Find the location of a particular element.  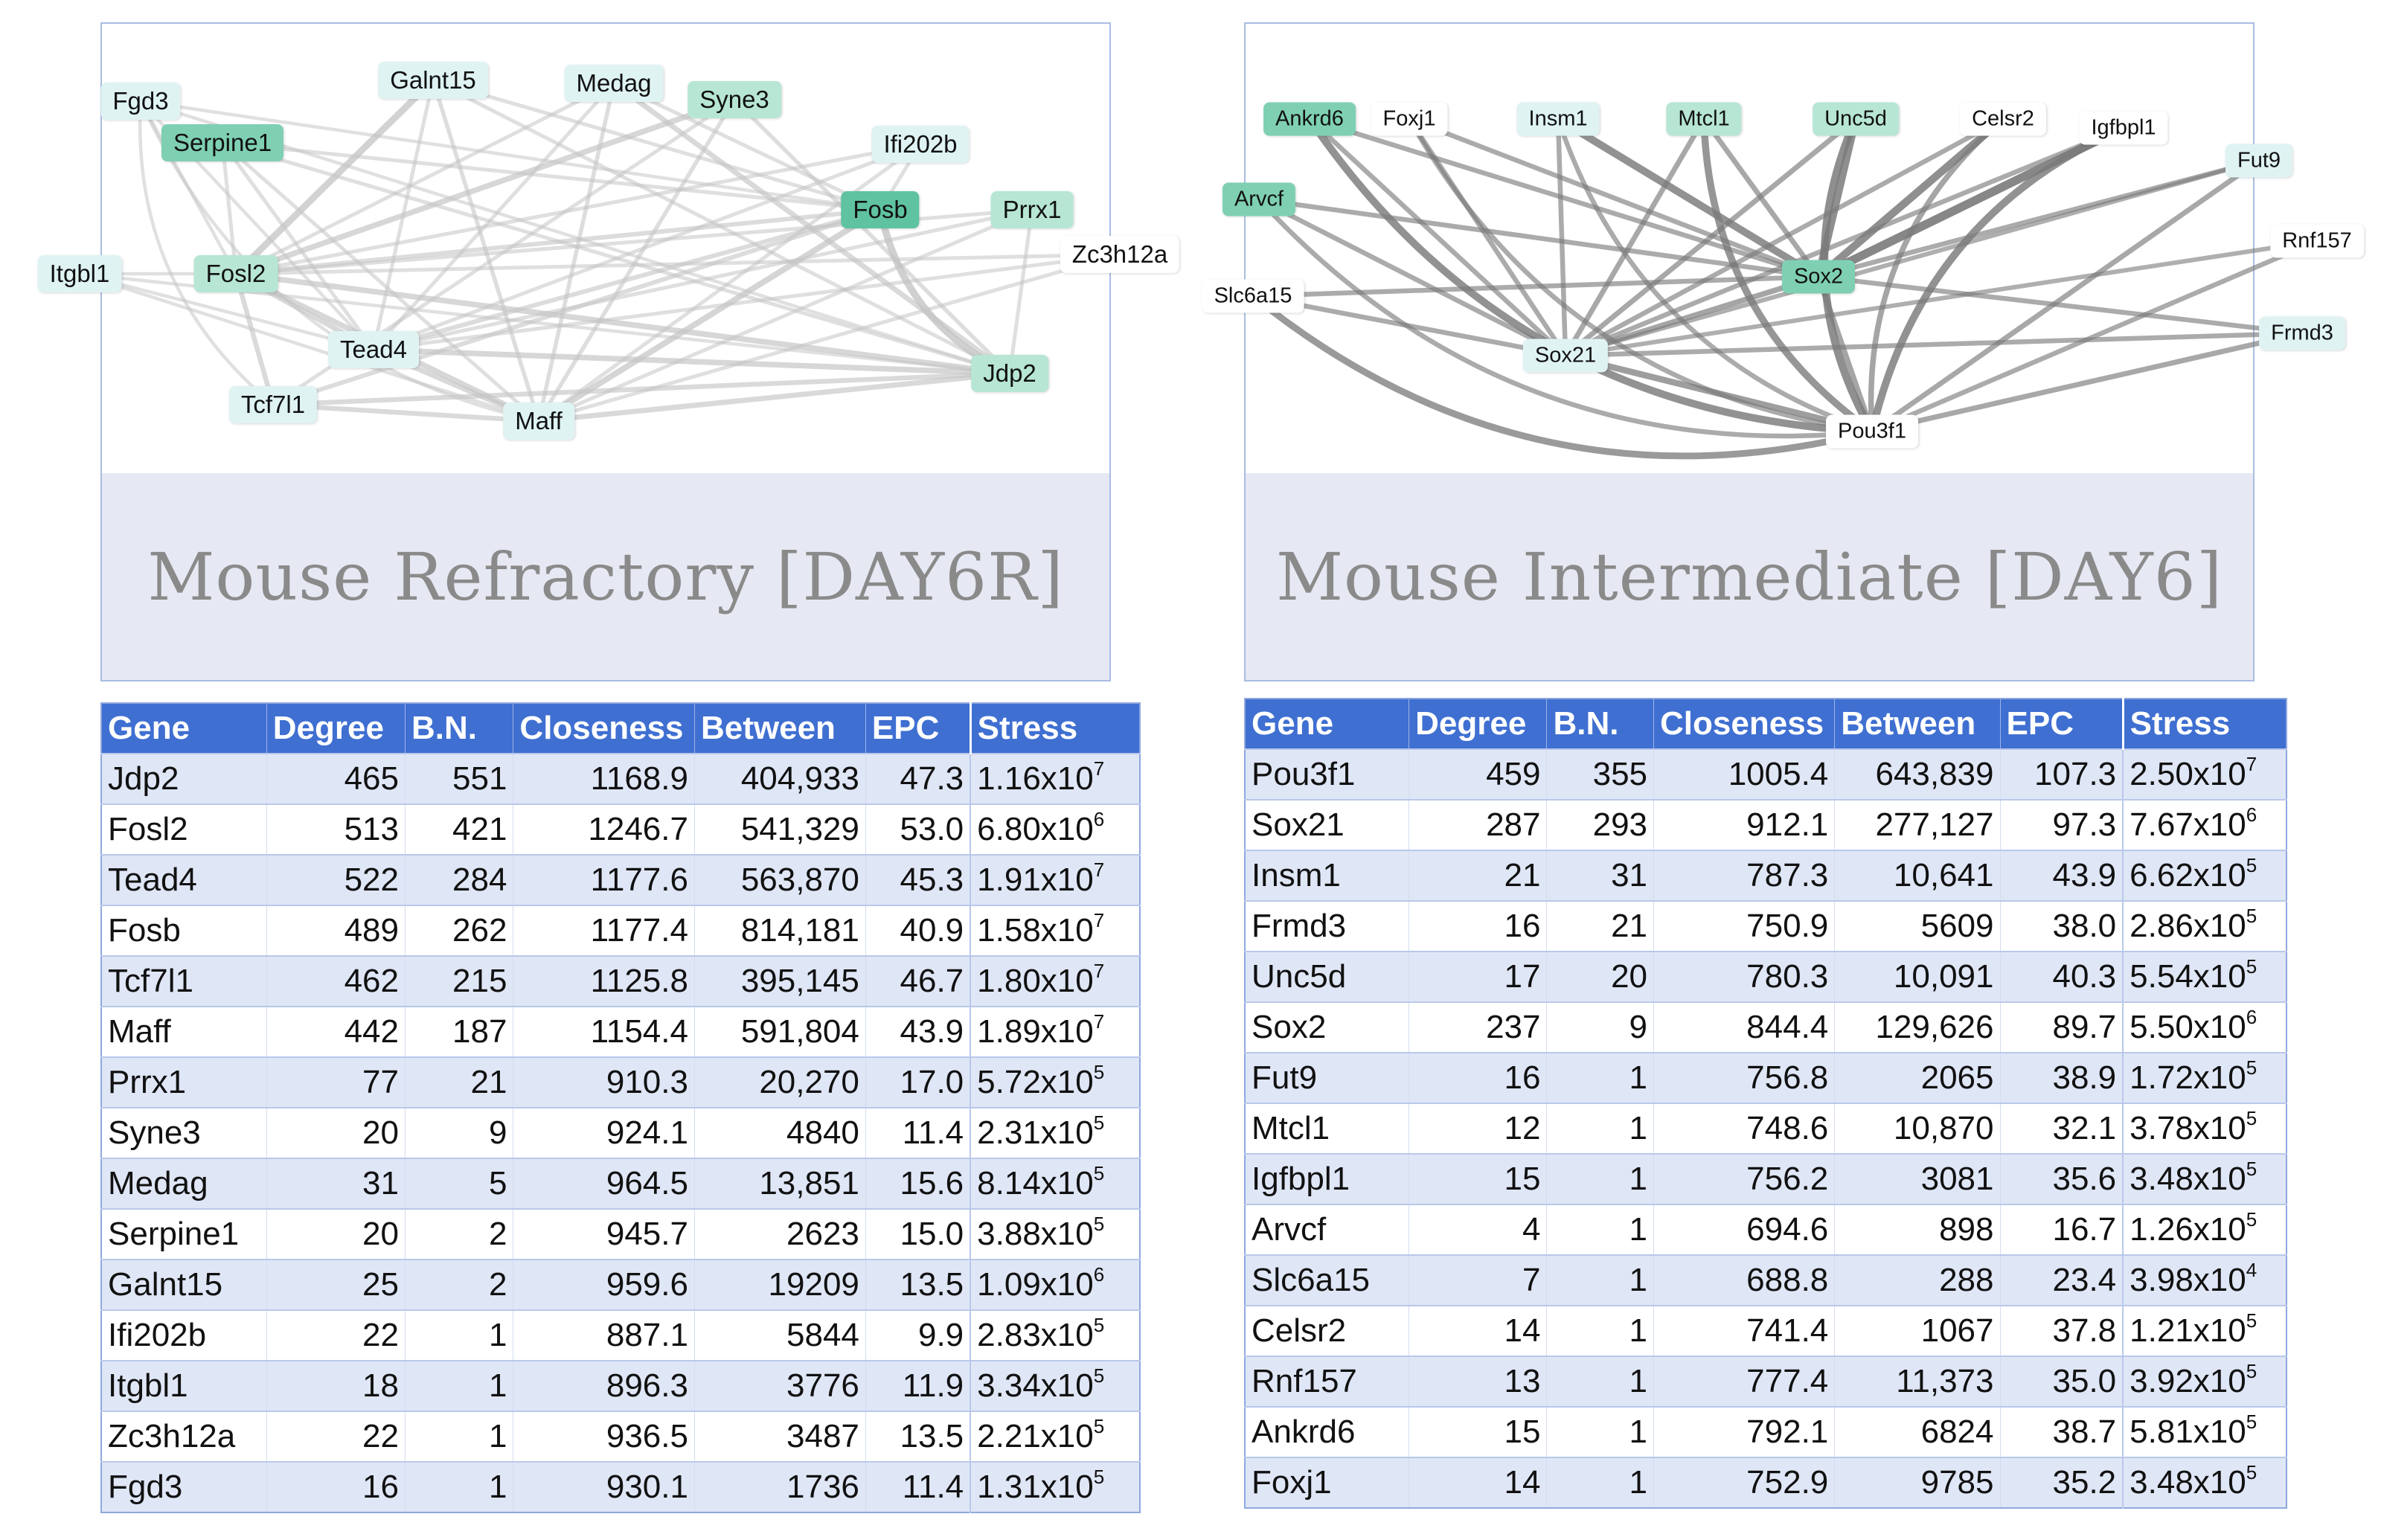

stress-mantissa: 2.21x10 is located at coordinates (1035, 1436).